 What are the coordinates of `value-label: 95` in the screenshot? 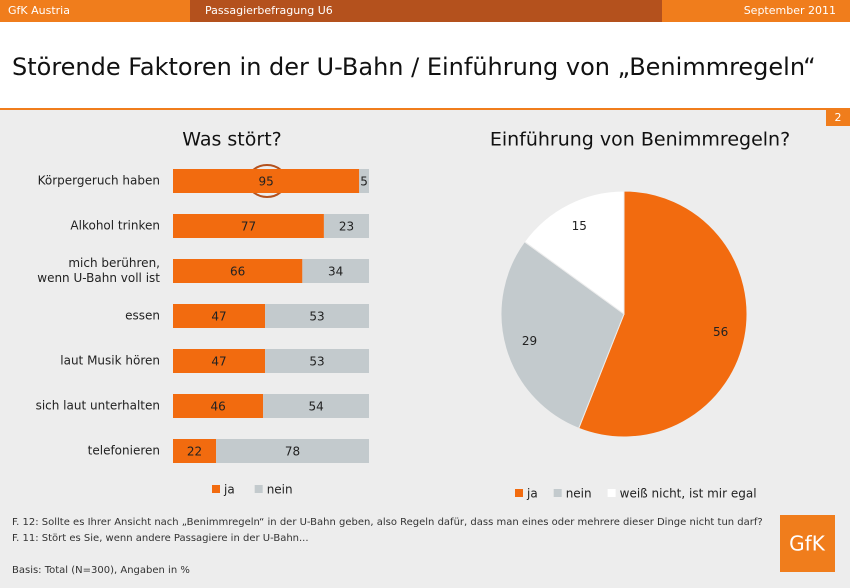 It's located at (265, 182).